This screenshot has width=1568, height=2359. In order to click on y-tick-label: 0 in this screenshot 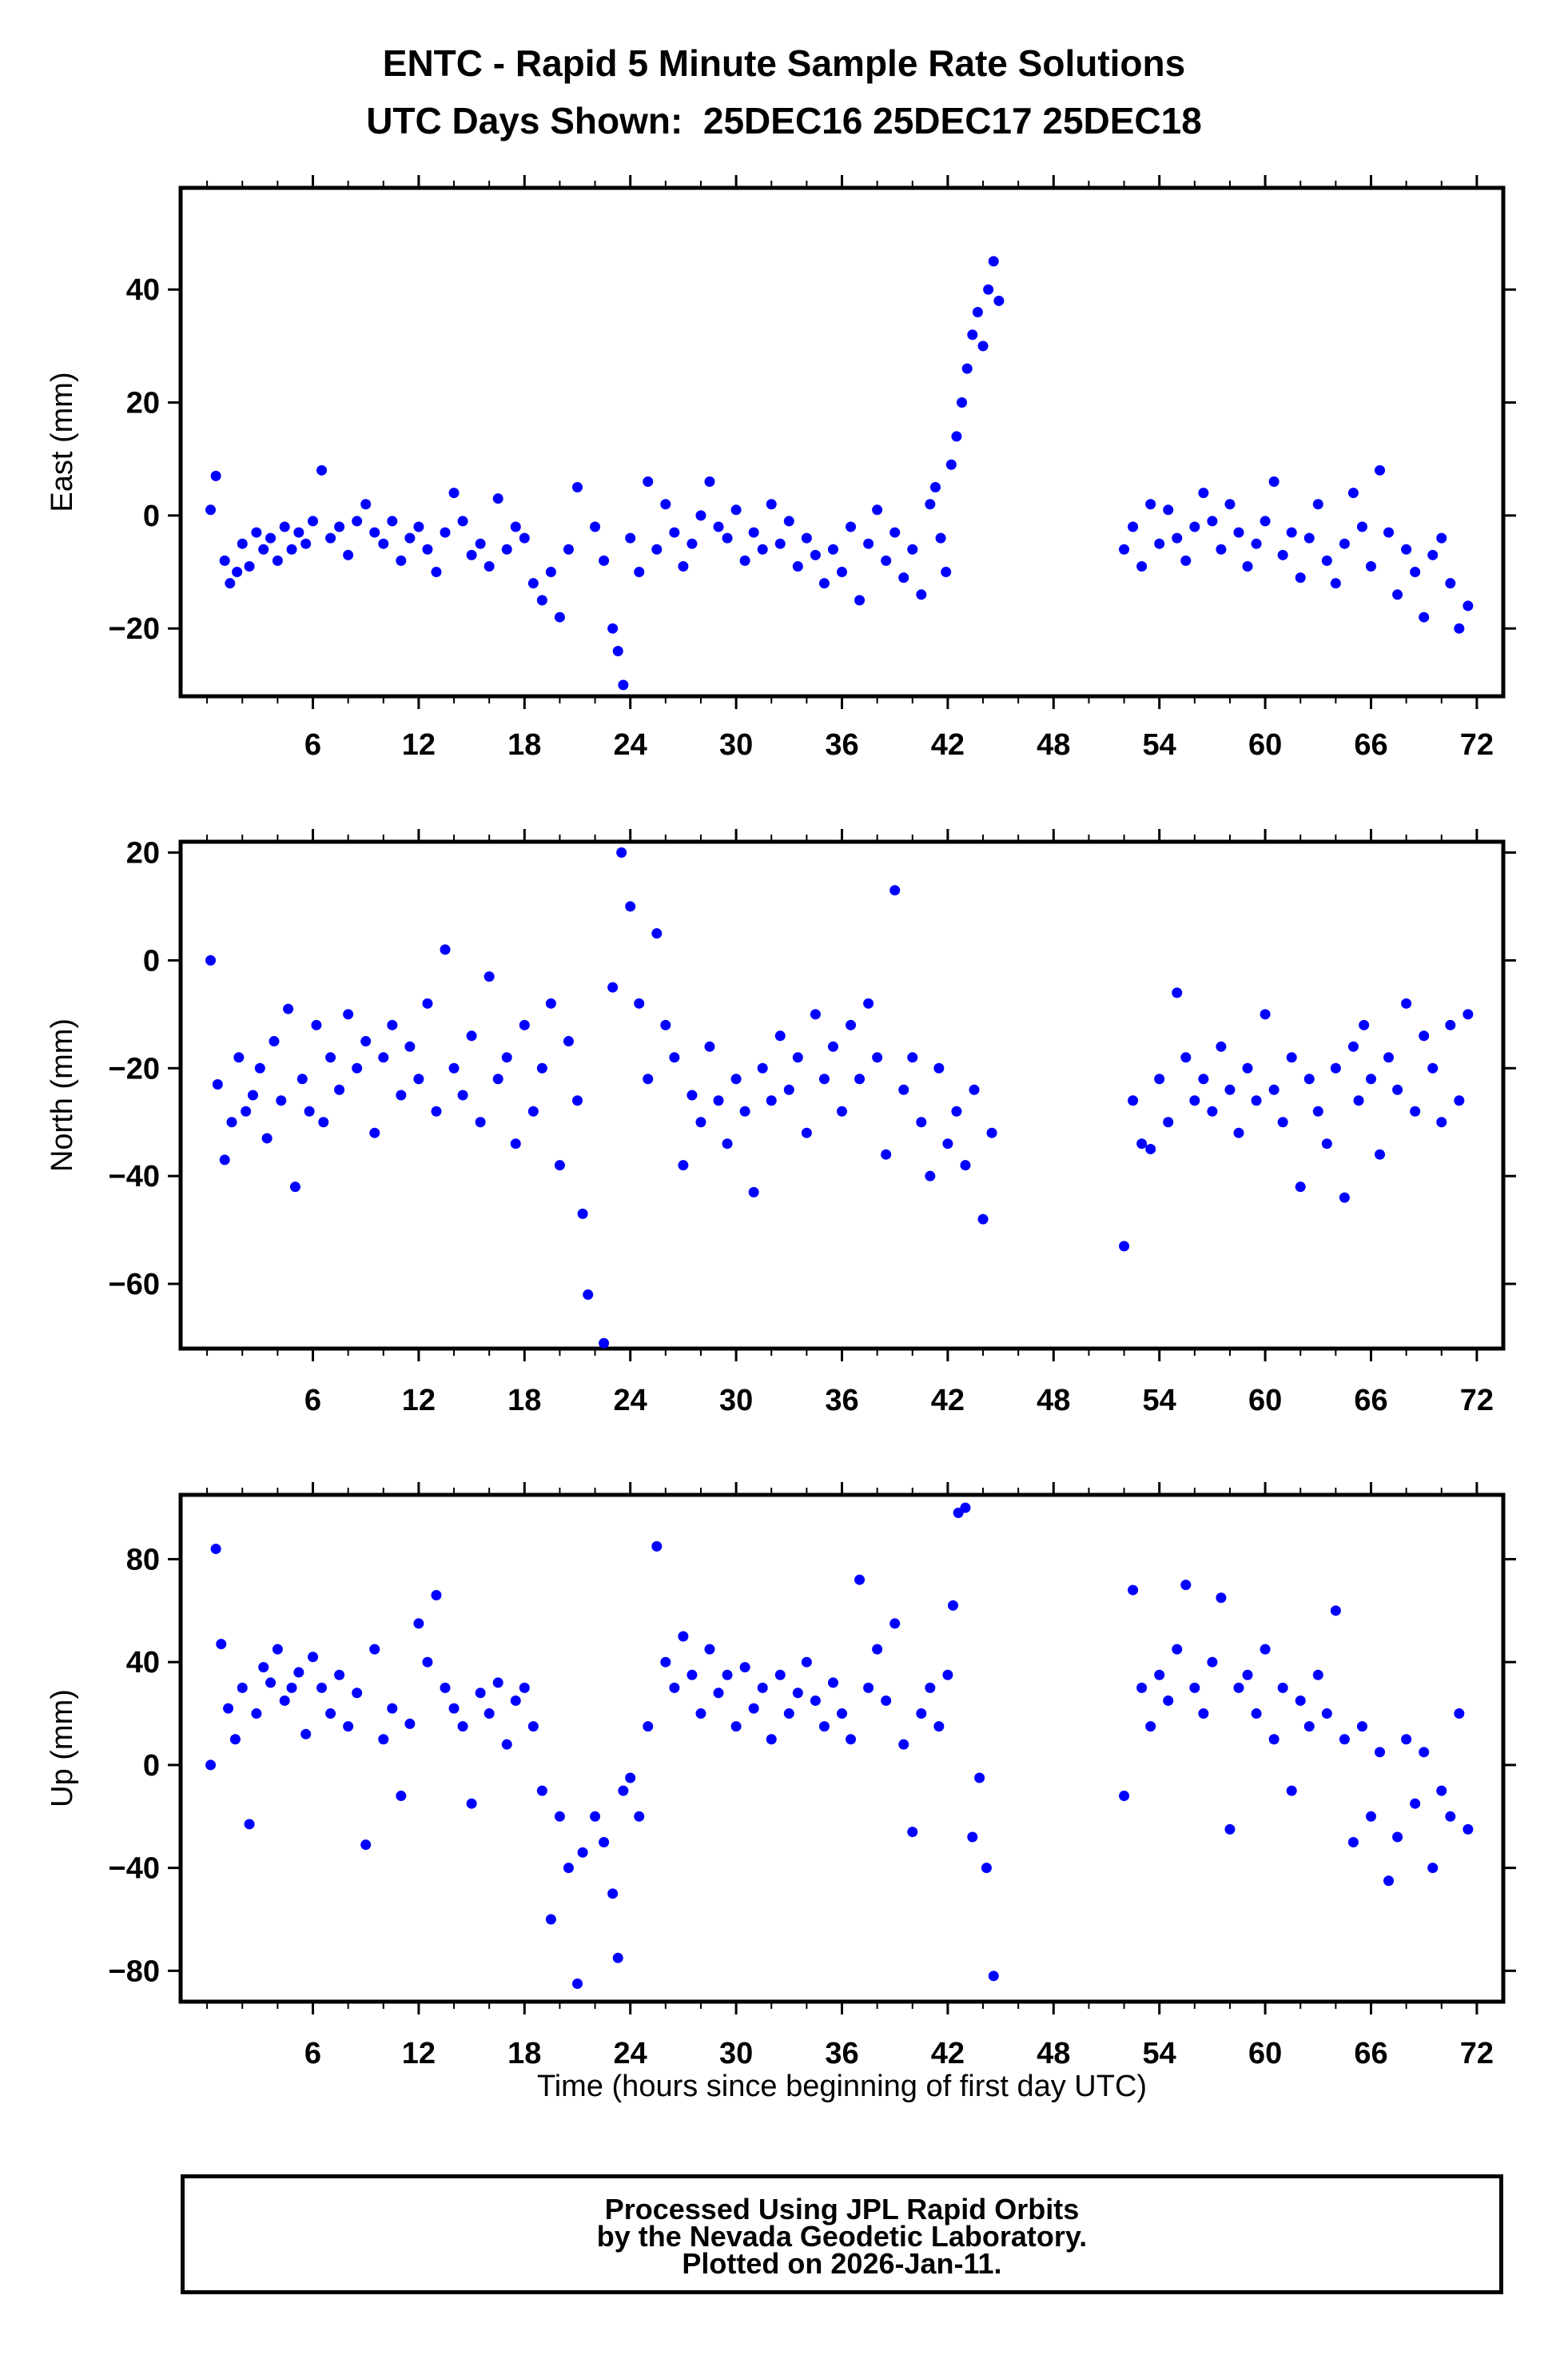, I will do `click(151, 1766)`.